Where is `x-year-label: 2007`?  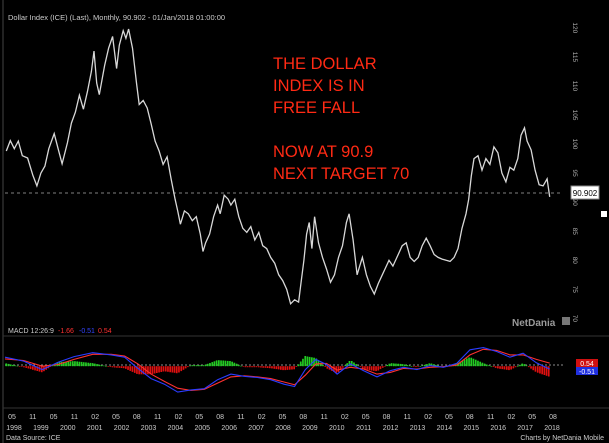
x-year-label: 2007 is located at coordinates (256, 428).